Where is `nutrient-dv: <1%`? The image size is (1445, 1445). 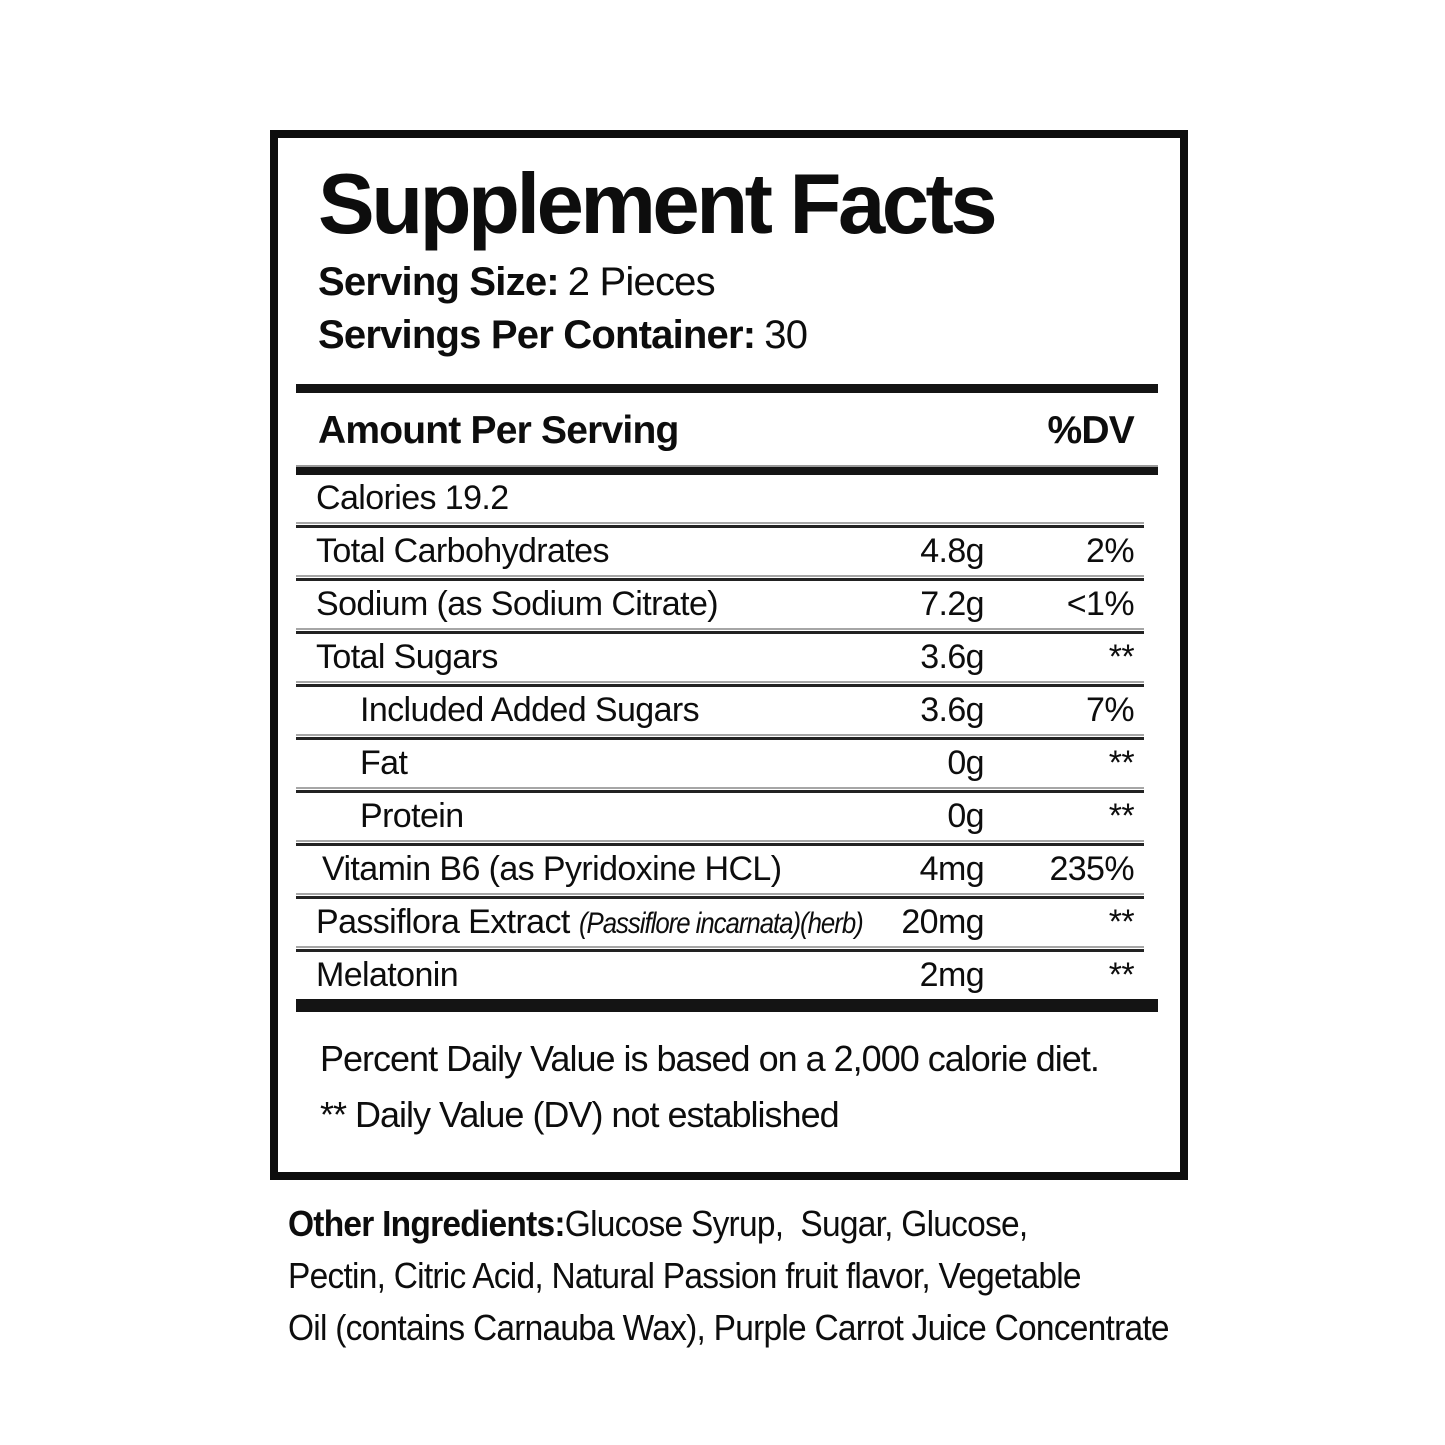
nutrient-dv: <1% is located at coordinates (1100, 604).